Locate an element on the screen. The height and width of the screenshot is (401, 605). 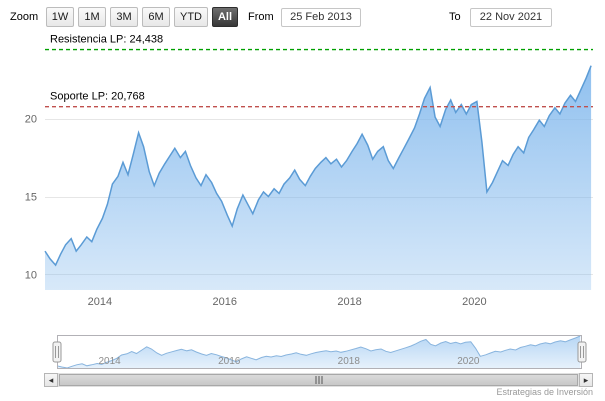
scrollbar-right-arrow-icon: ▸ is located at coordinates (586, 380).